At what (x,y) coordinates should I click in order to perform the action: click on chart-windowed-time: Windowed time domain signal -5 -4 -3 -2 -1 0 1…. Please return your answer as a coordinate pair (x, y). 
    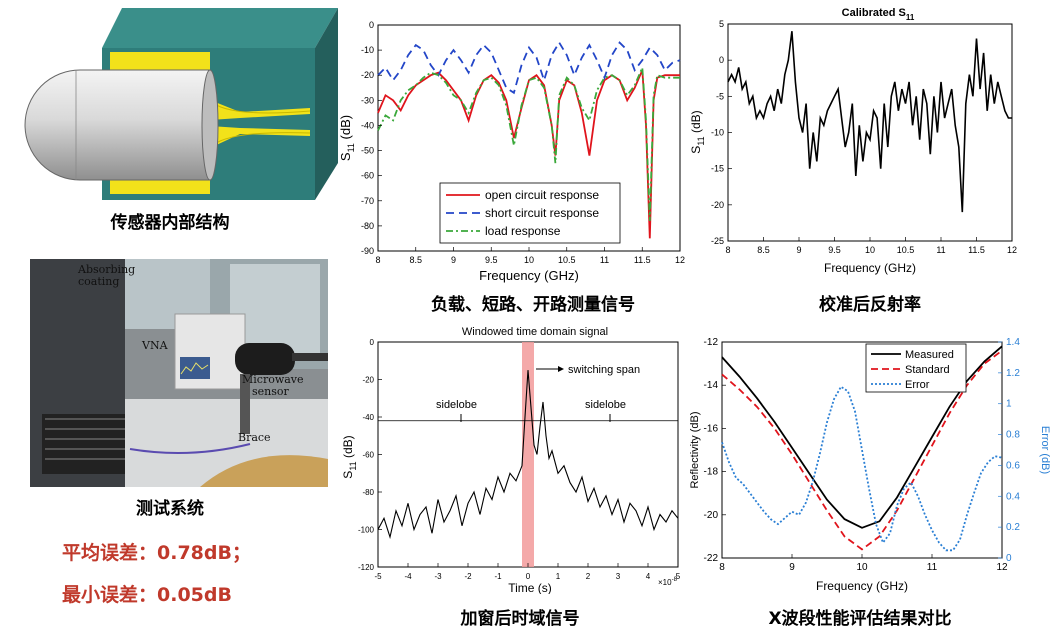
    Looking at the image, I should click on (511, 460).